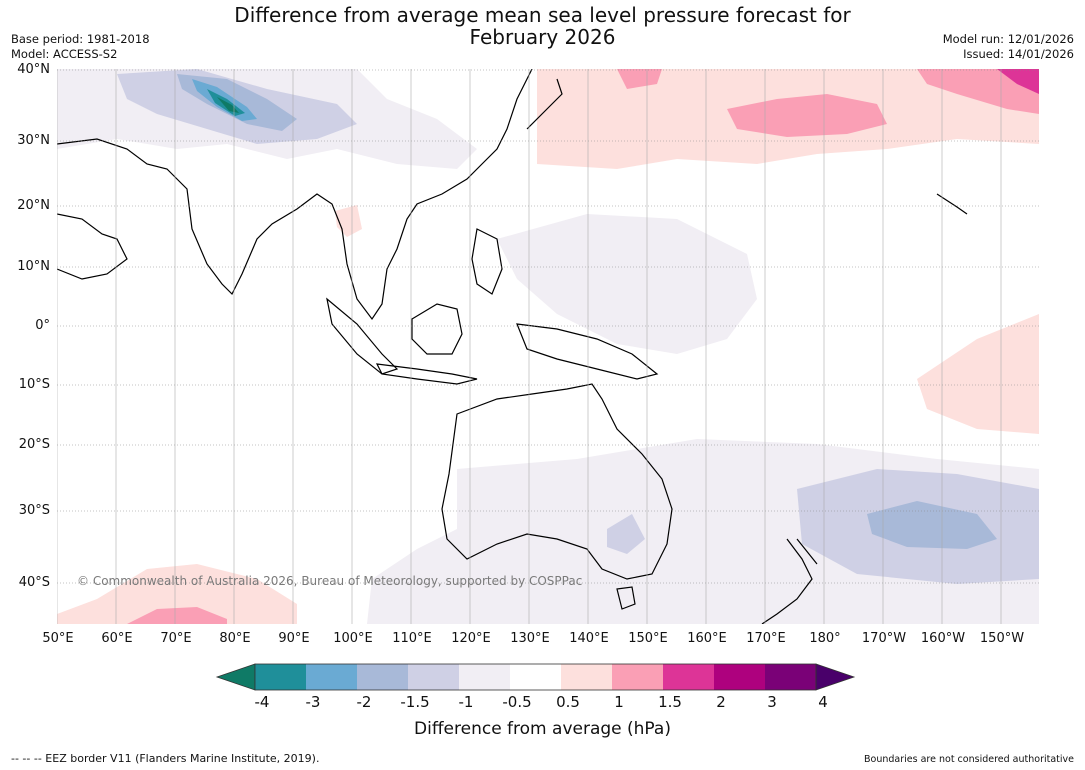 This screenshot has width=1085, height=770. What do you see at coordinates (542, 729) in the screenshot?
I see `colorbar-label: Difference from average (hPa)` at bounding box center [542, 729].